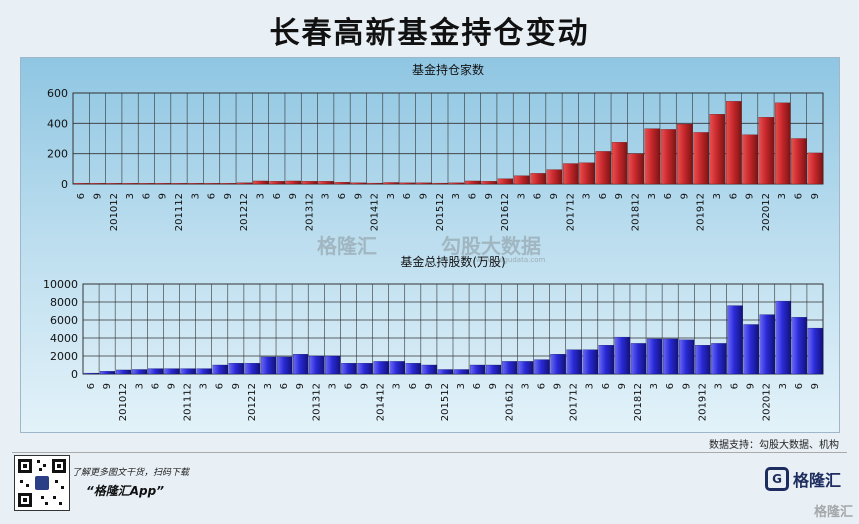 The image size is (859, 524). What do you see at coordinates (125, 491) in the screenshot?
I see `app-name: “格隆汇App”` at bounding box center [125, 491].